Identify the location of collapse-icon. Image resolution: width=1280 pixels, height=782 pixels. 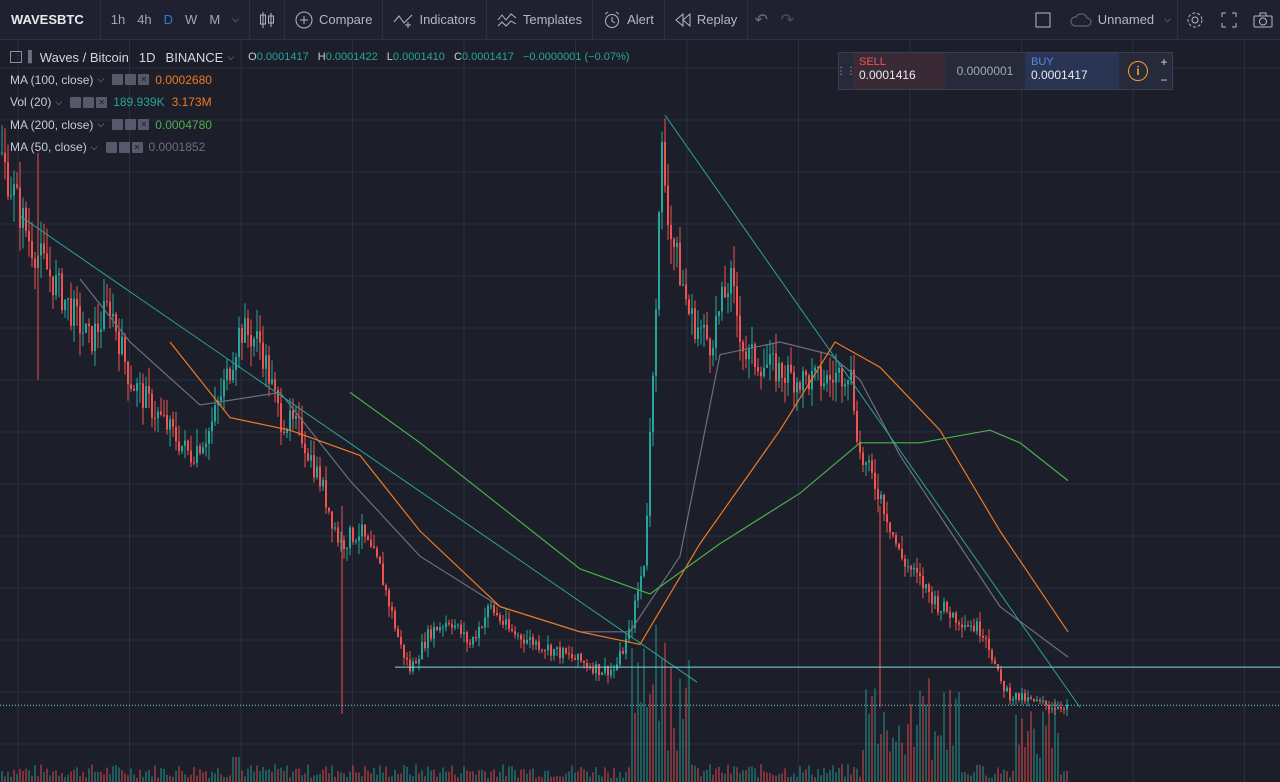
(16, 57).